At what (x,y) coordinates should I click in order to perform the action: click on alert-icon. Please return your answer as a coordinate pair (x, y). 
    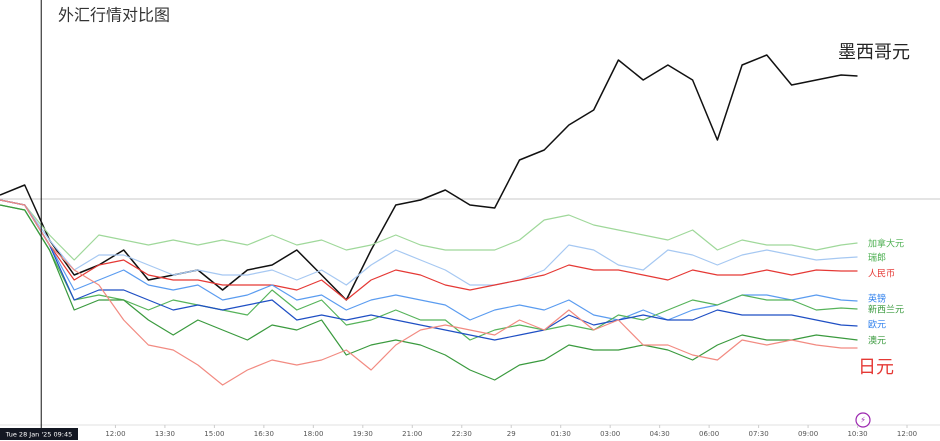
    Looking at the image, I should click on (863, 420).